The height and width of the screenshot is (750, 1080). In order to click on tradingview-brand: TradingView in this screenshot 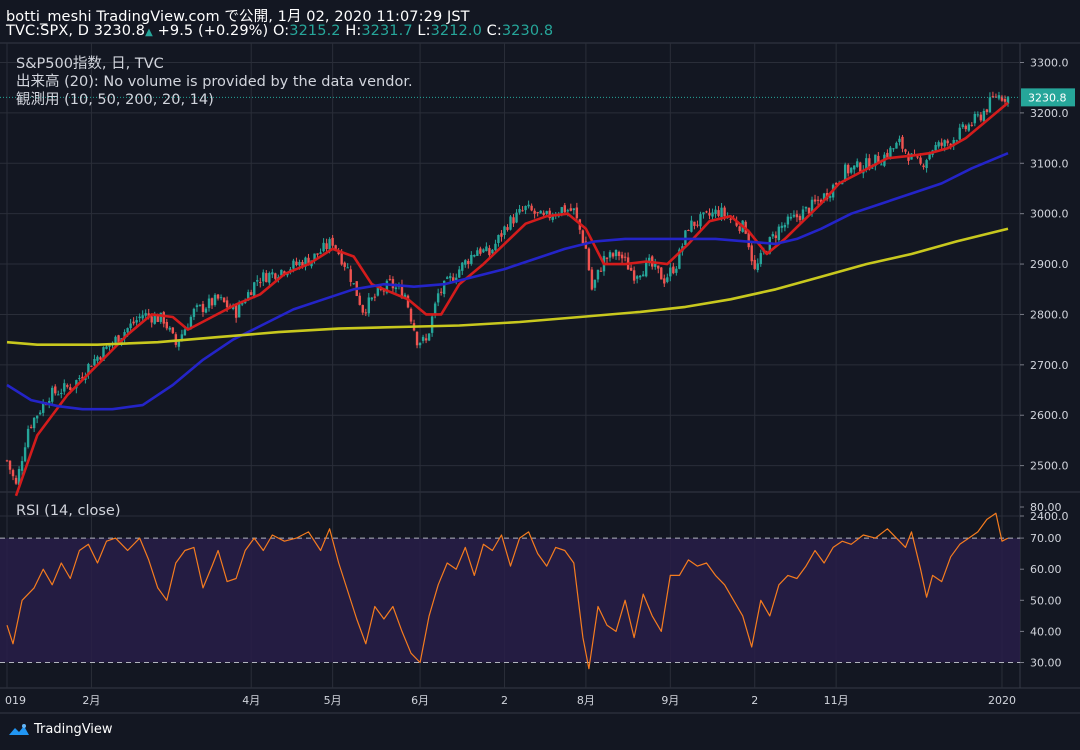, I will do `click(60, 729)`.